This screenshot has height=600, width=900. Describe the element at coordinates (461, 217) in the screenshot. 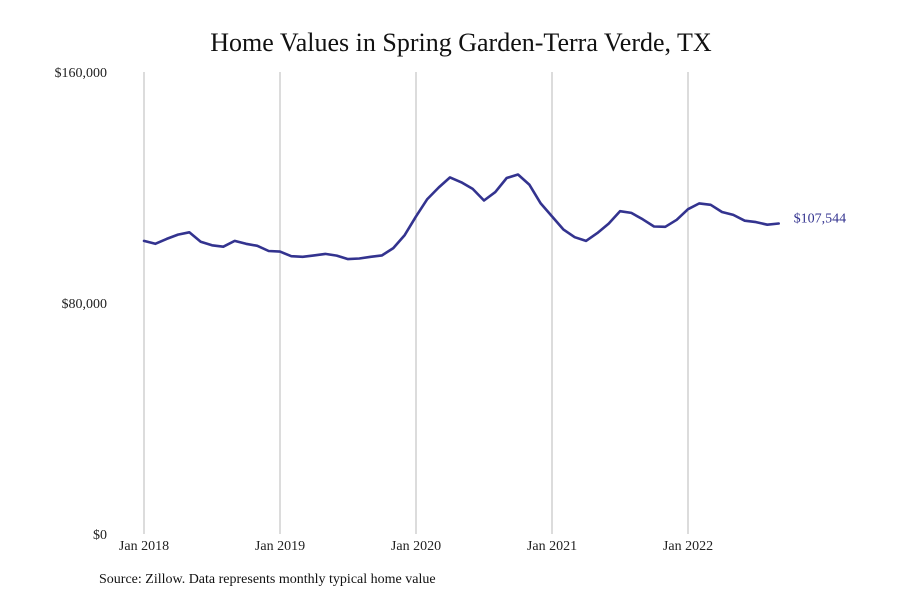

I see `series-line` at that location.